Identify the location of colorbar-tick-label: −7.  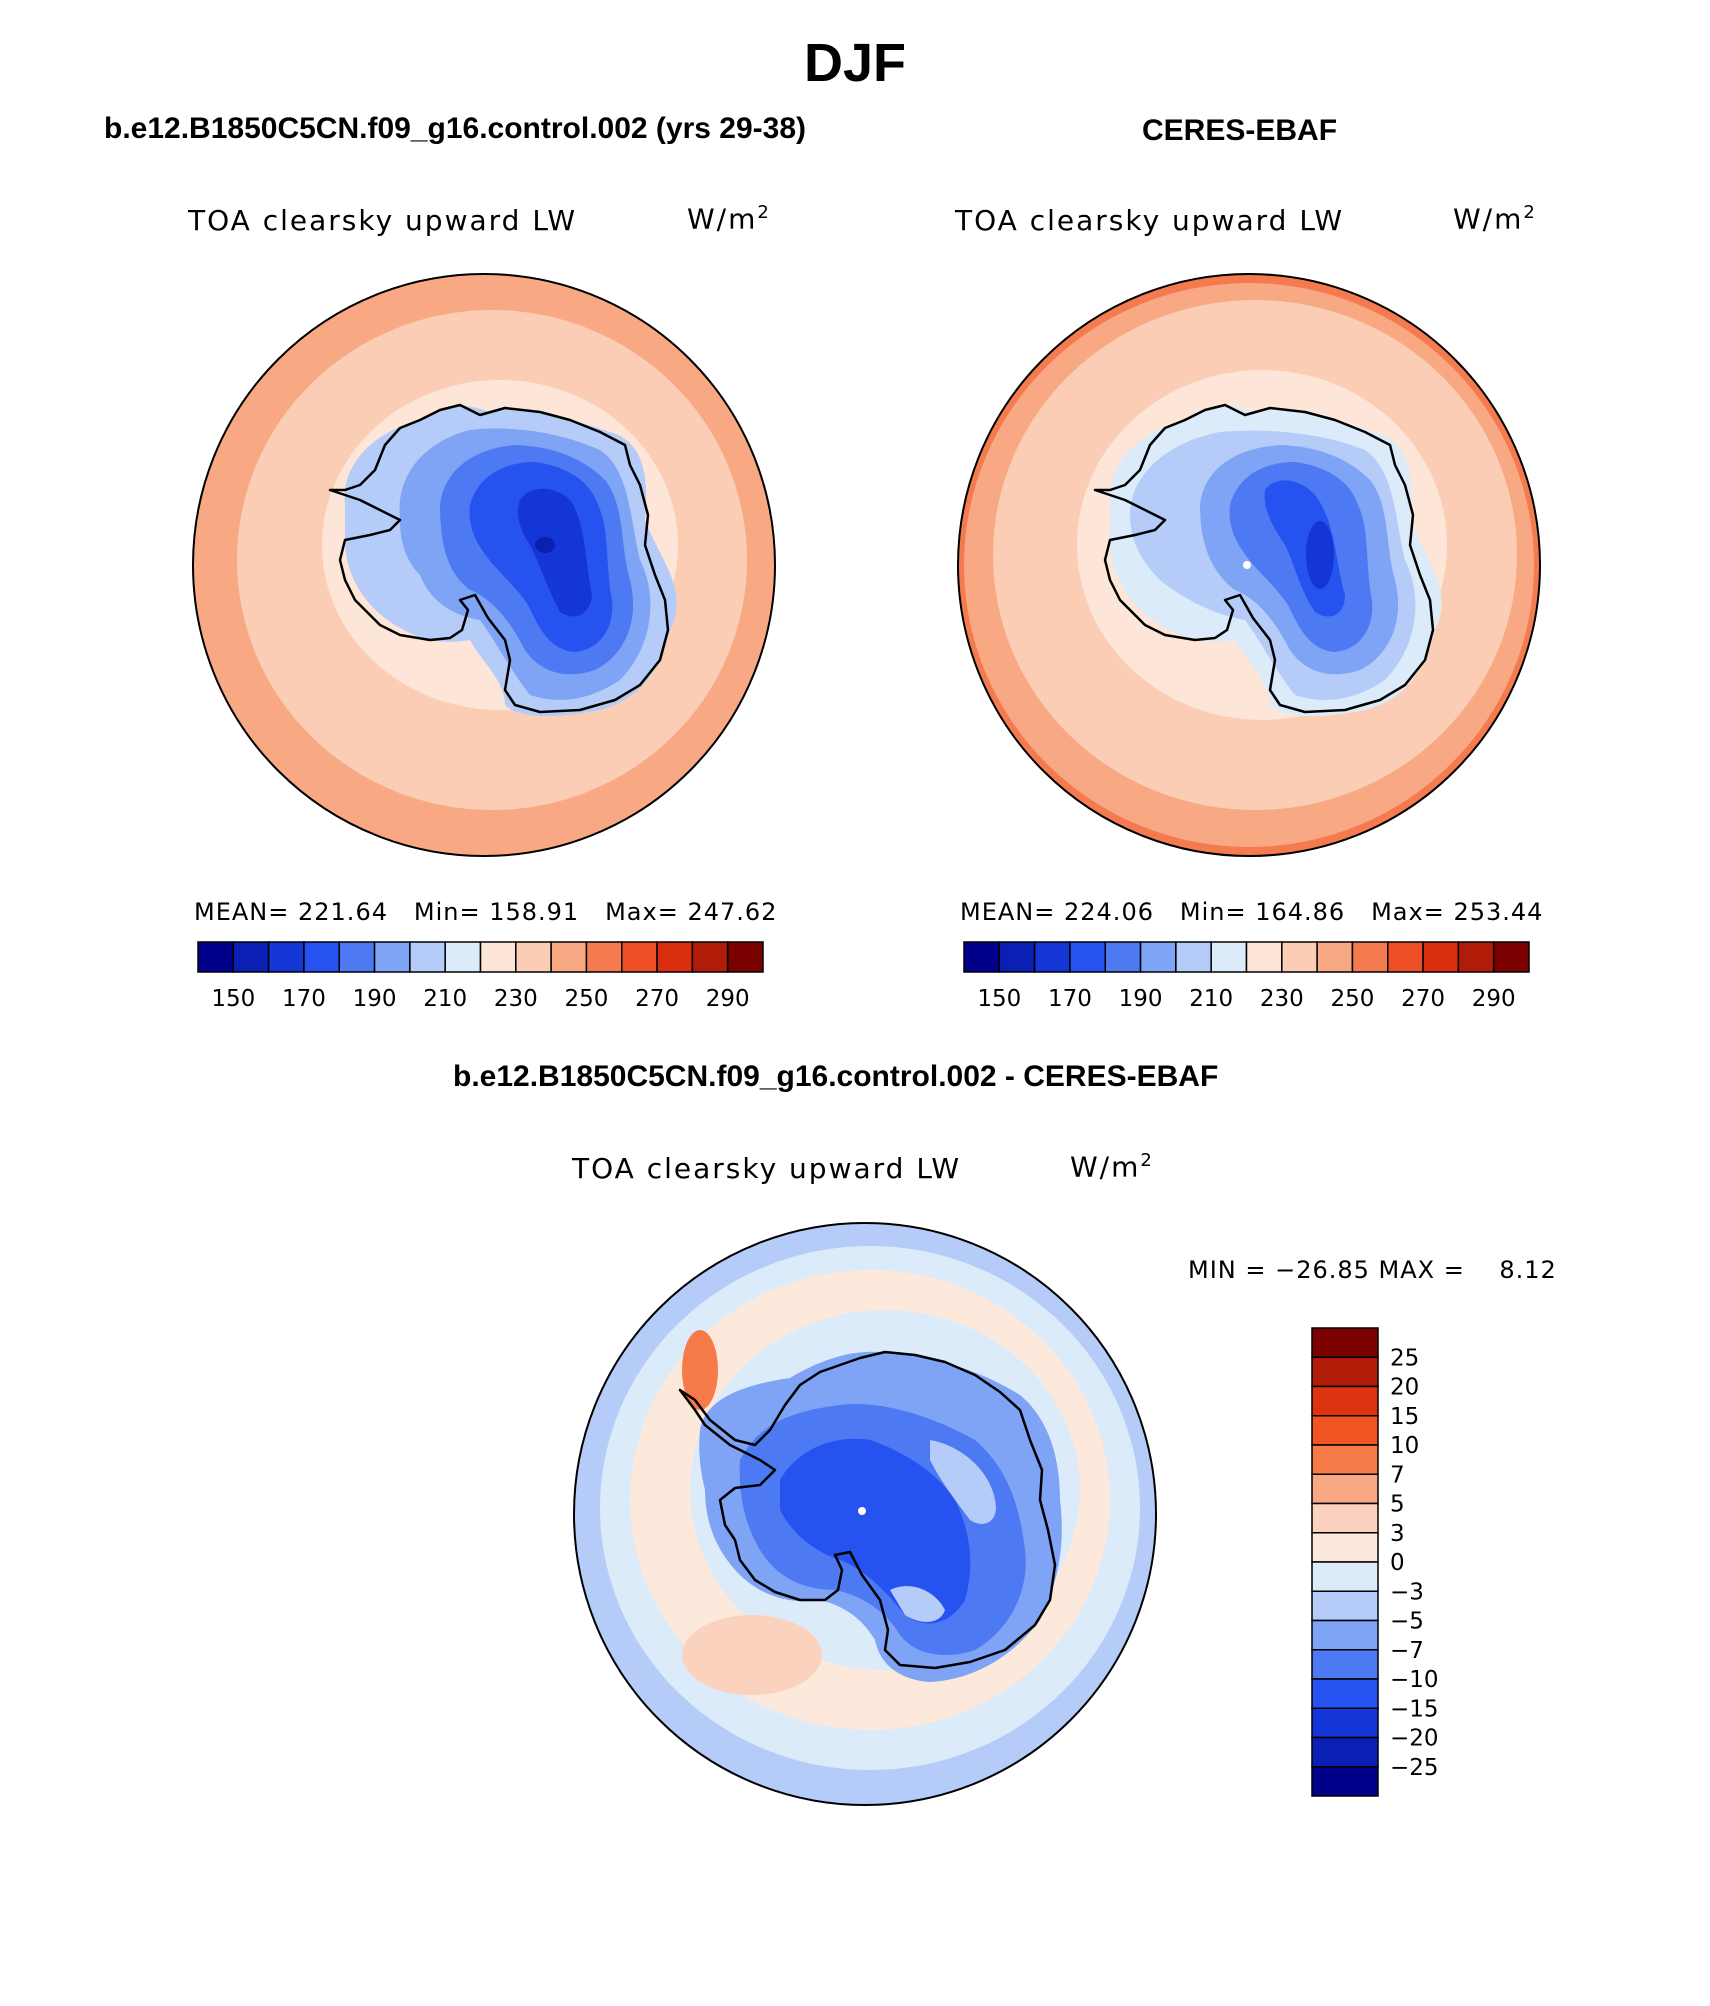
(1407, 1651).